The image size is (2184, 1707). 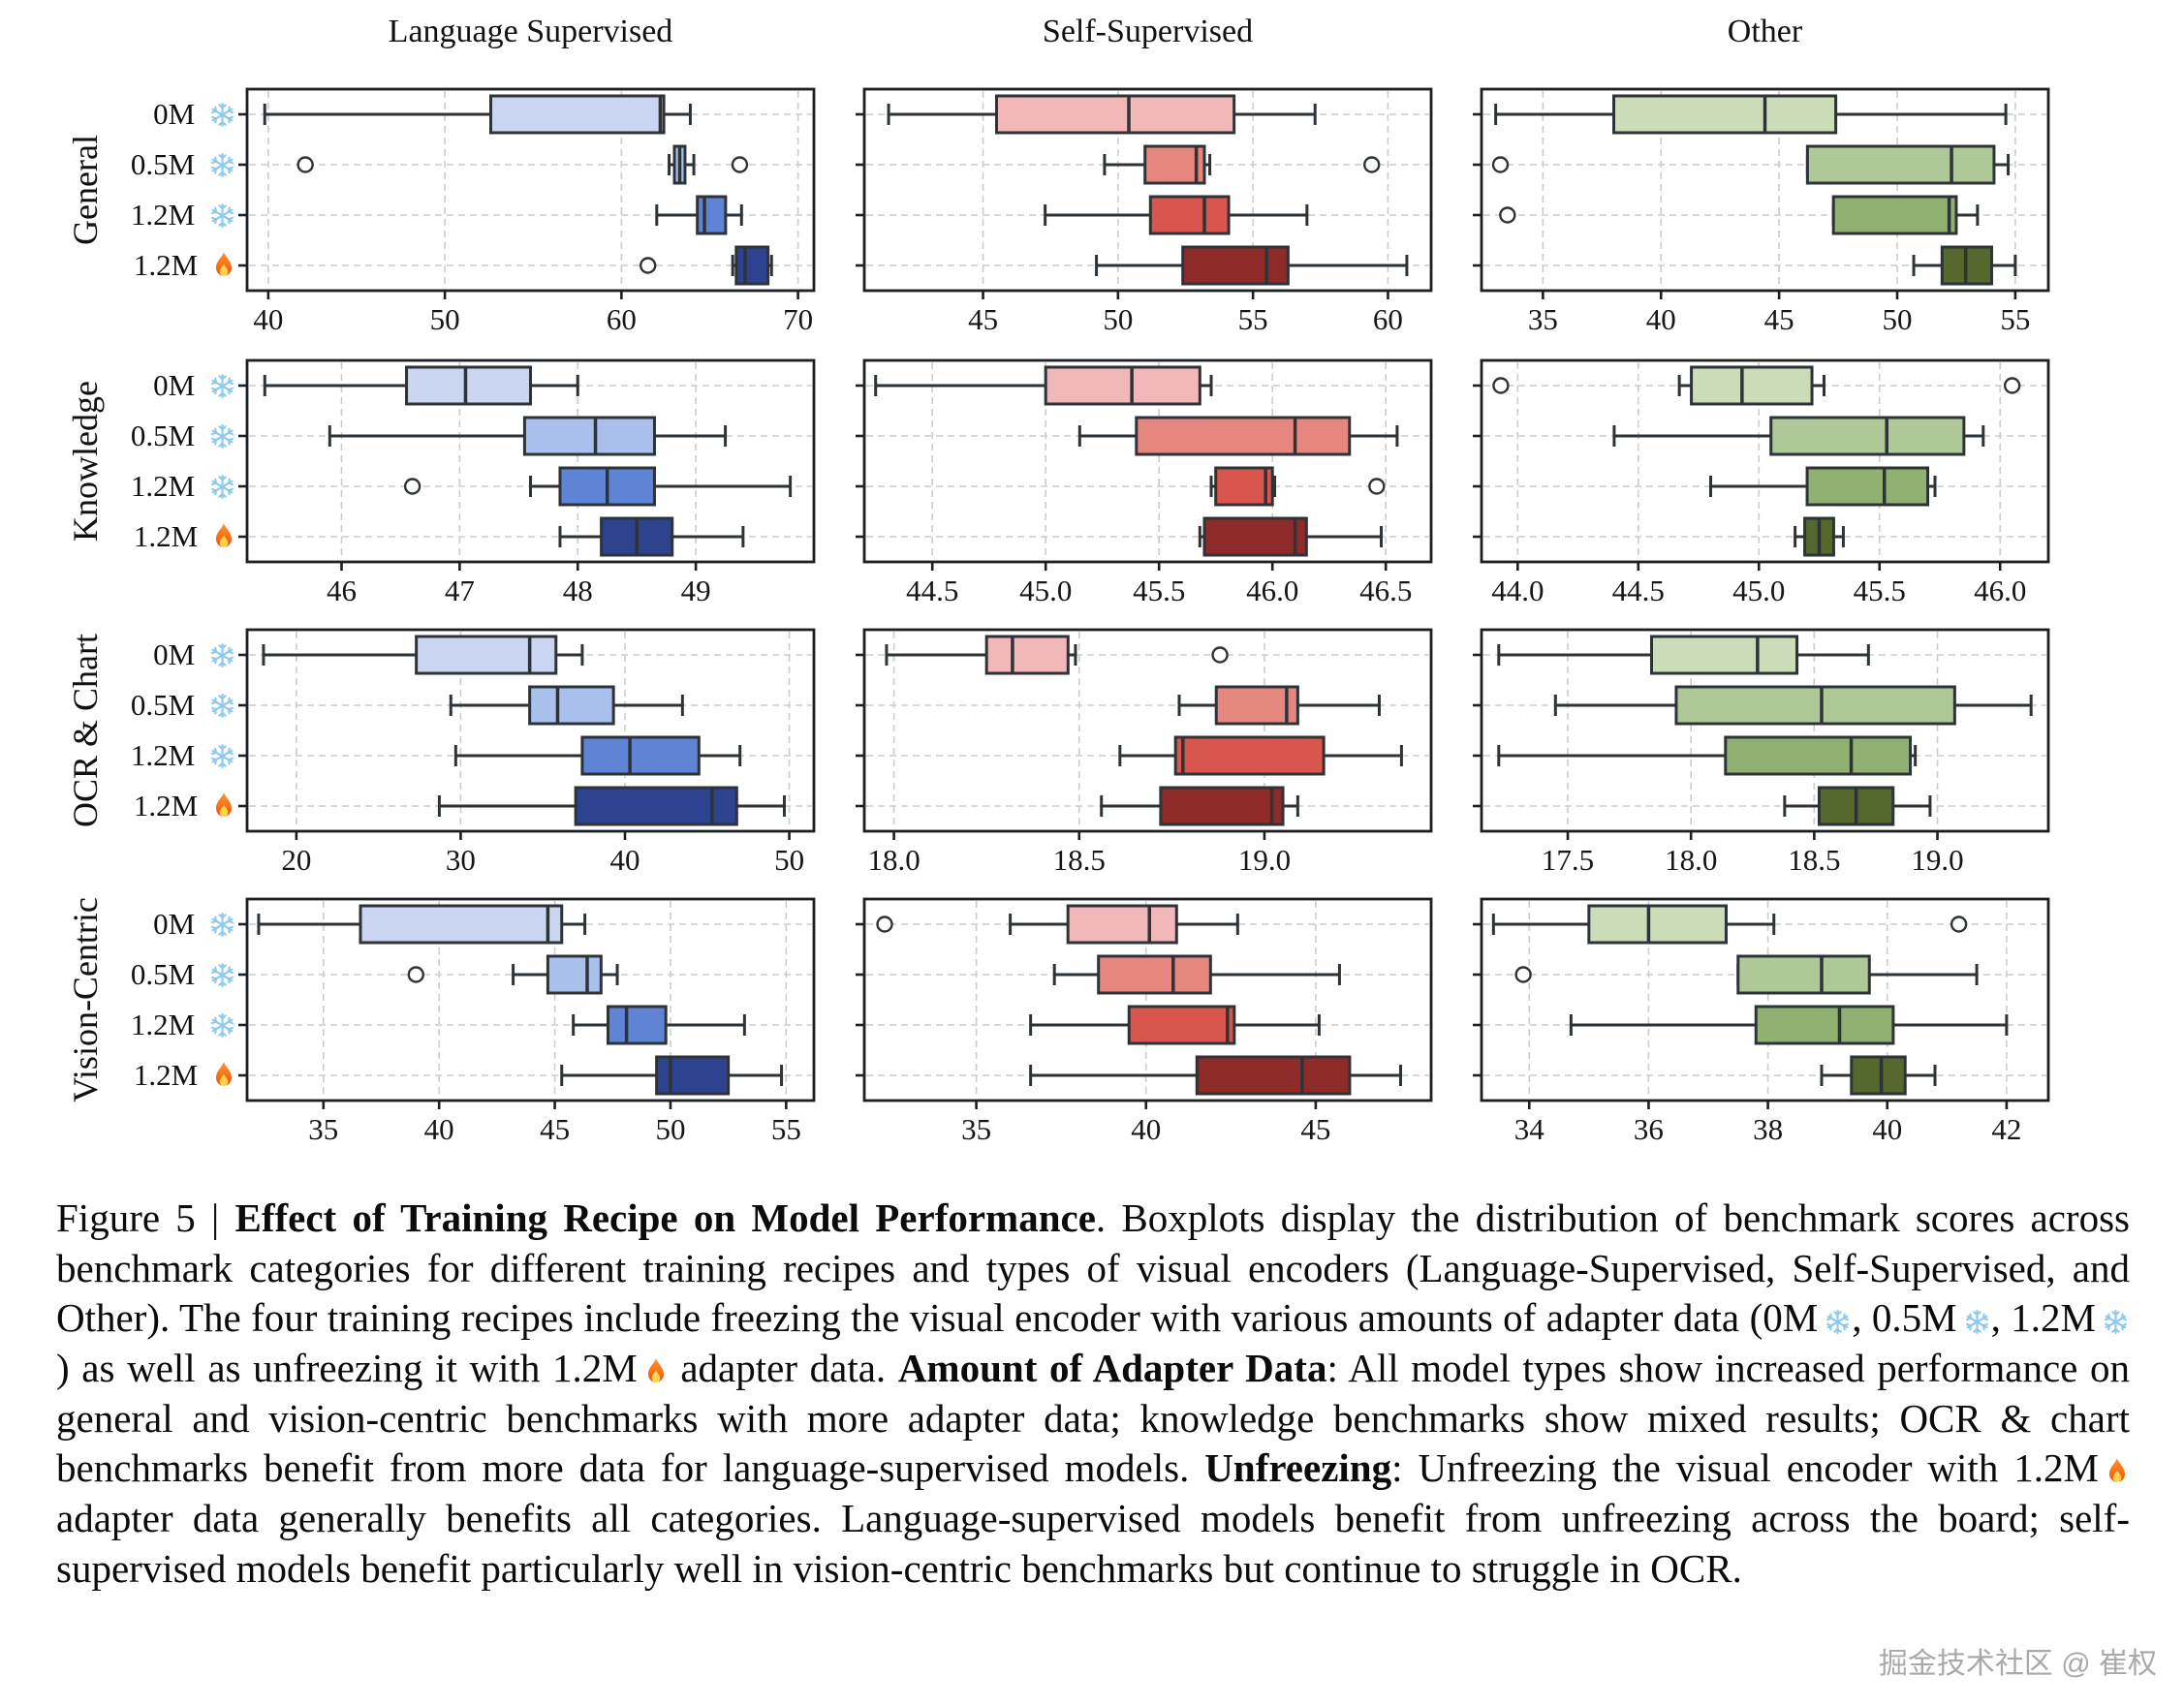 I want to click on x-tick-label: 42, so click(x=2006, y=1129).